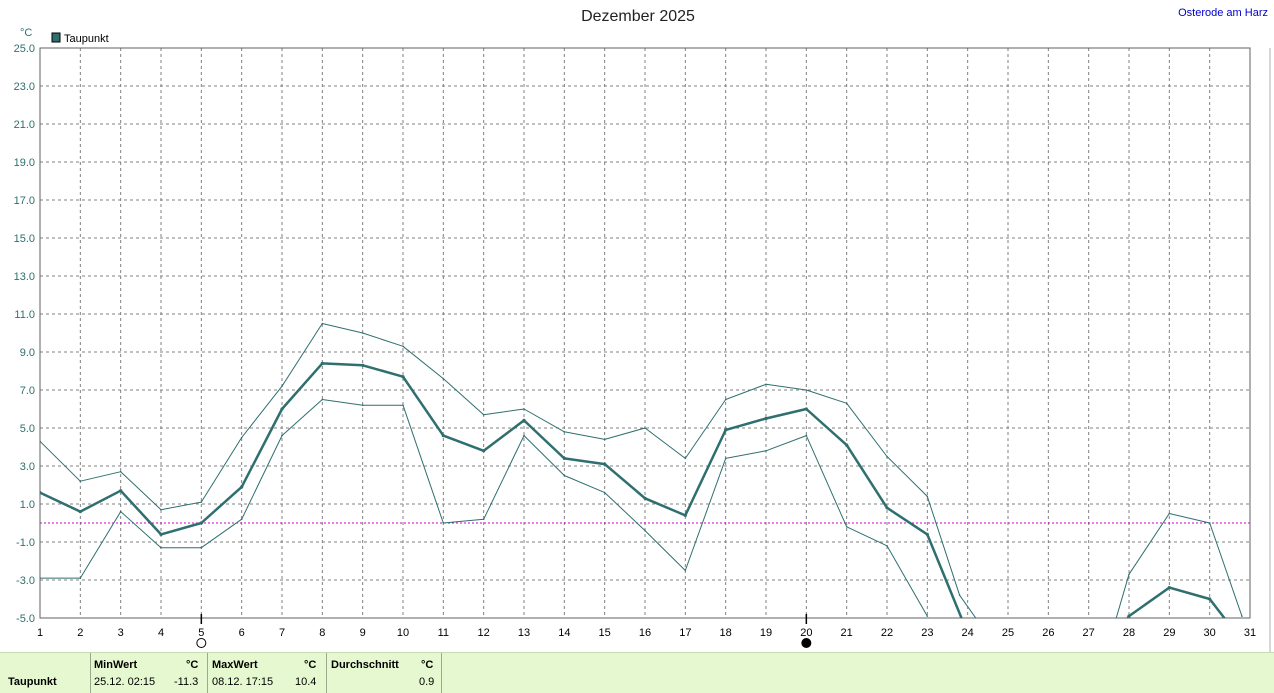 The image size is (1274, 693). I want to click on y-tick-label: 5.0, so click(27, 429).